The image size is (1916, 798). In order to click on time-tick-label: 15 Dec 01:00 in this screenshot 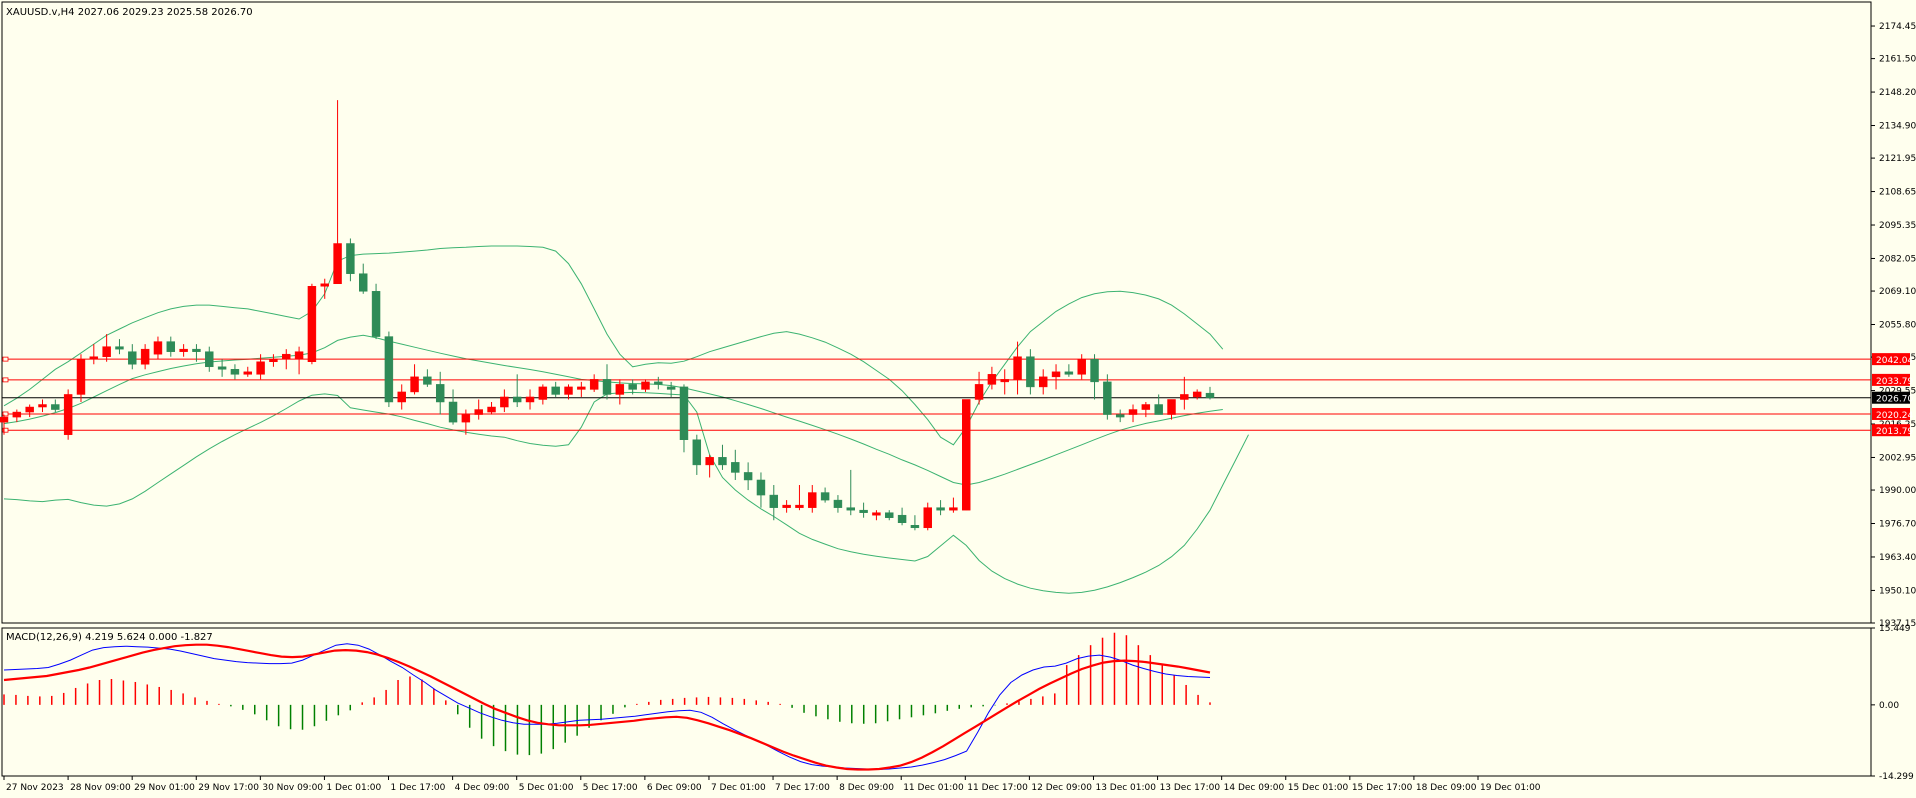, I will do `click(1318, 788)`.